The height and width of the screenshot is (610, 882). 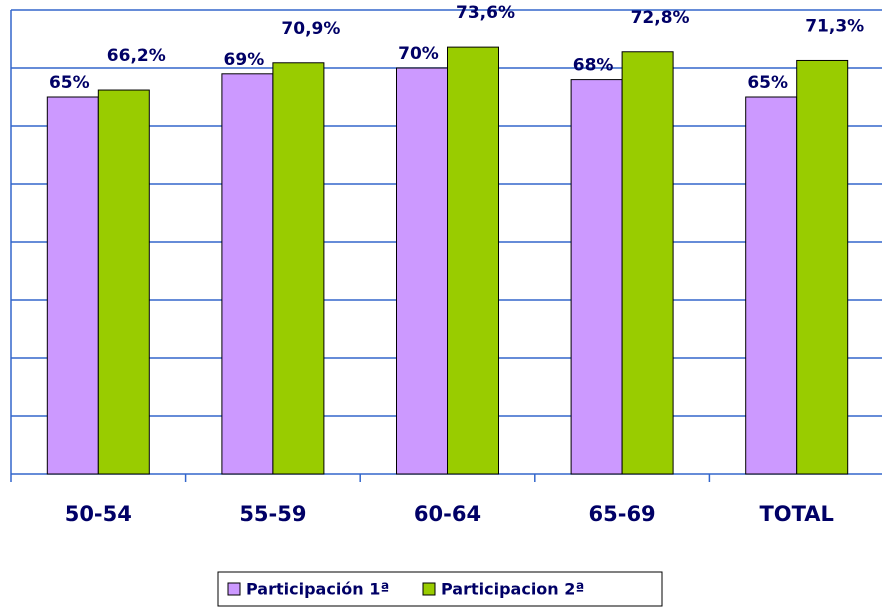 I want to click on x-tick-label: 65-69, so click(x=622, y=514).